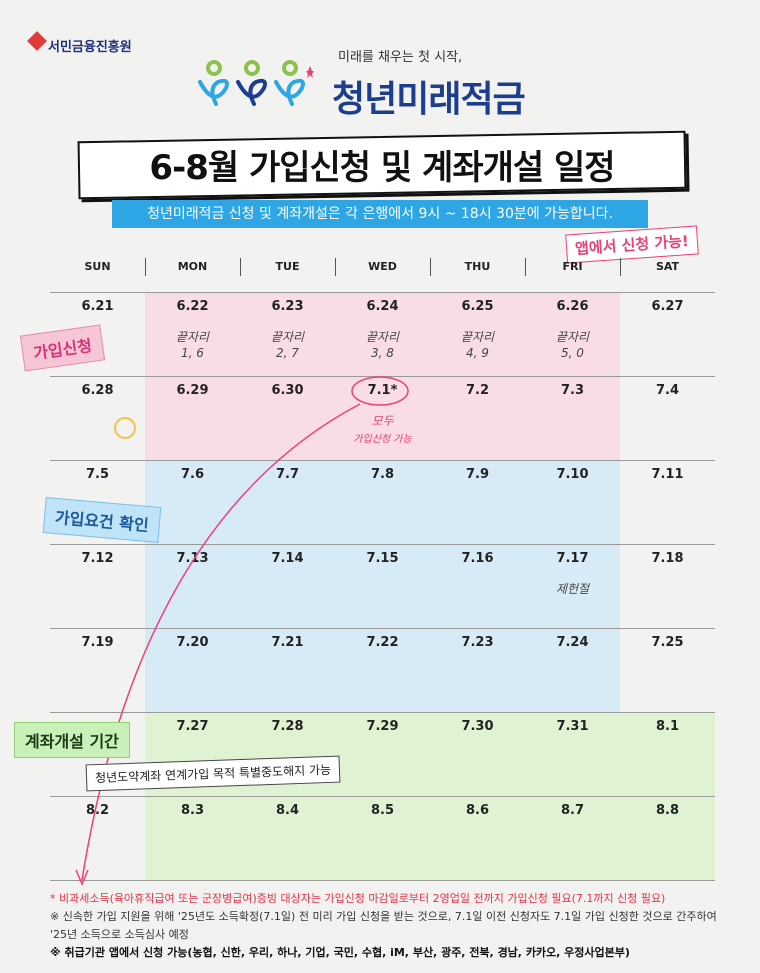 Image resolution: width=760 pixels, height=973 pixels. I want to click on date: 6.24, so click(382, 306).